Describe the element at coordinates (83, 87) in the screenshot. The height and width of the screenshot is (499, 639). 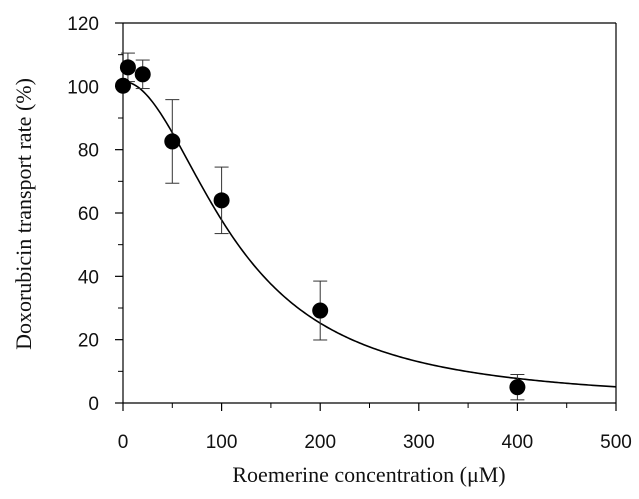
I see `y-tick-label: 100` at that location.